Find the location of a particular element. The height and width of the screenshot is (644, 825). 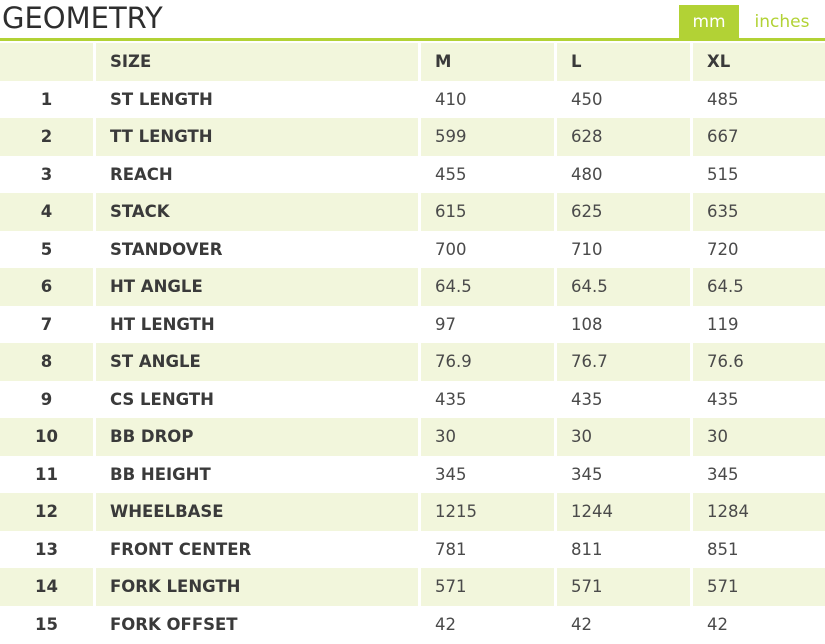

value-l: 450 is located at coordinates (623, 99).